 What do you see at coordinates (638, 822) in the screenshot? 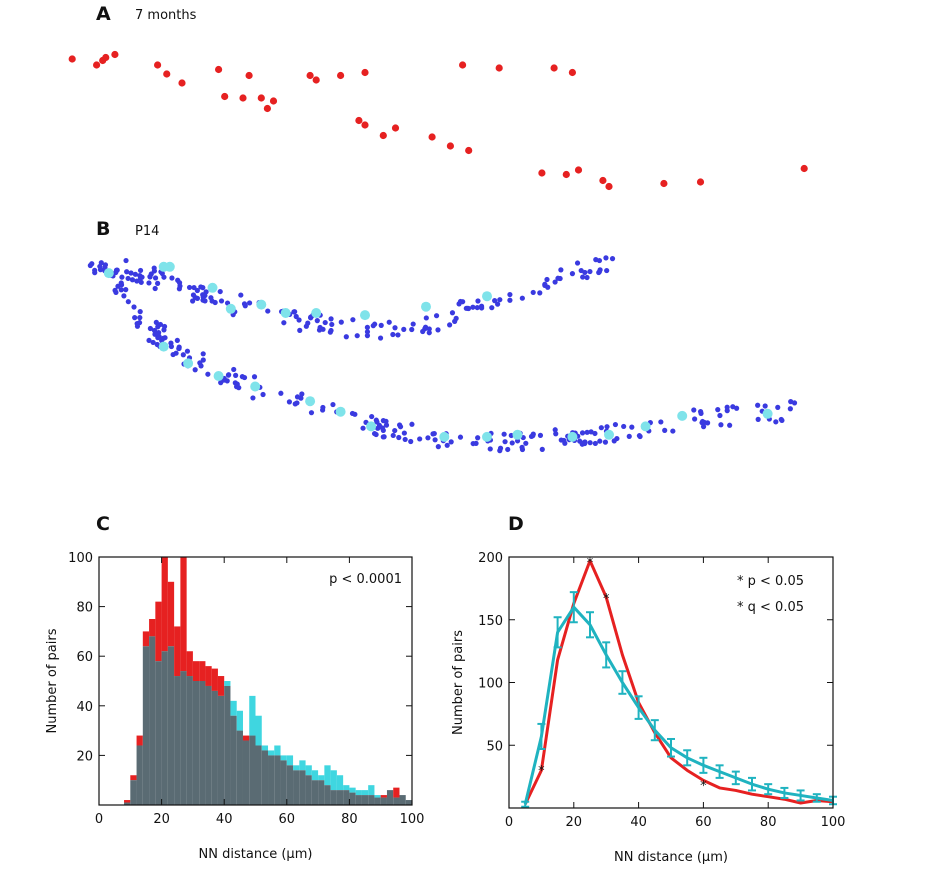
I see `x-tick-label: 40` at bounding box center [638, 822].